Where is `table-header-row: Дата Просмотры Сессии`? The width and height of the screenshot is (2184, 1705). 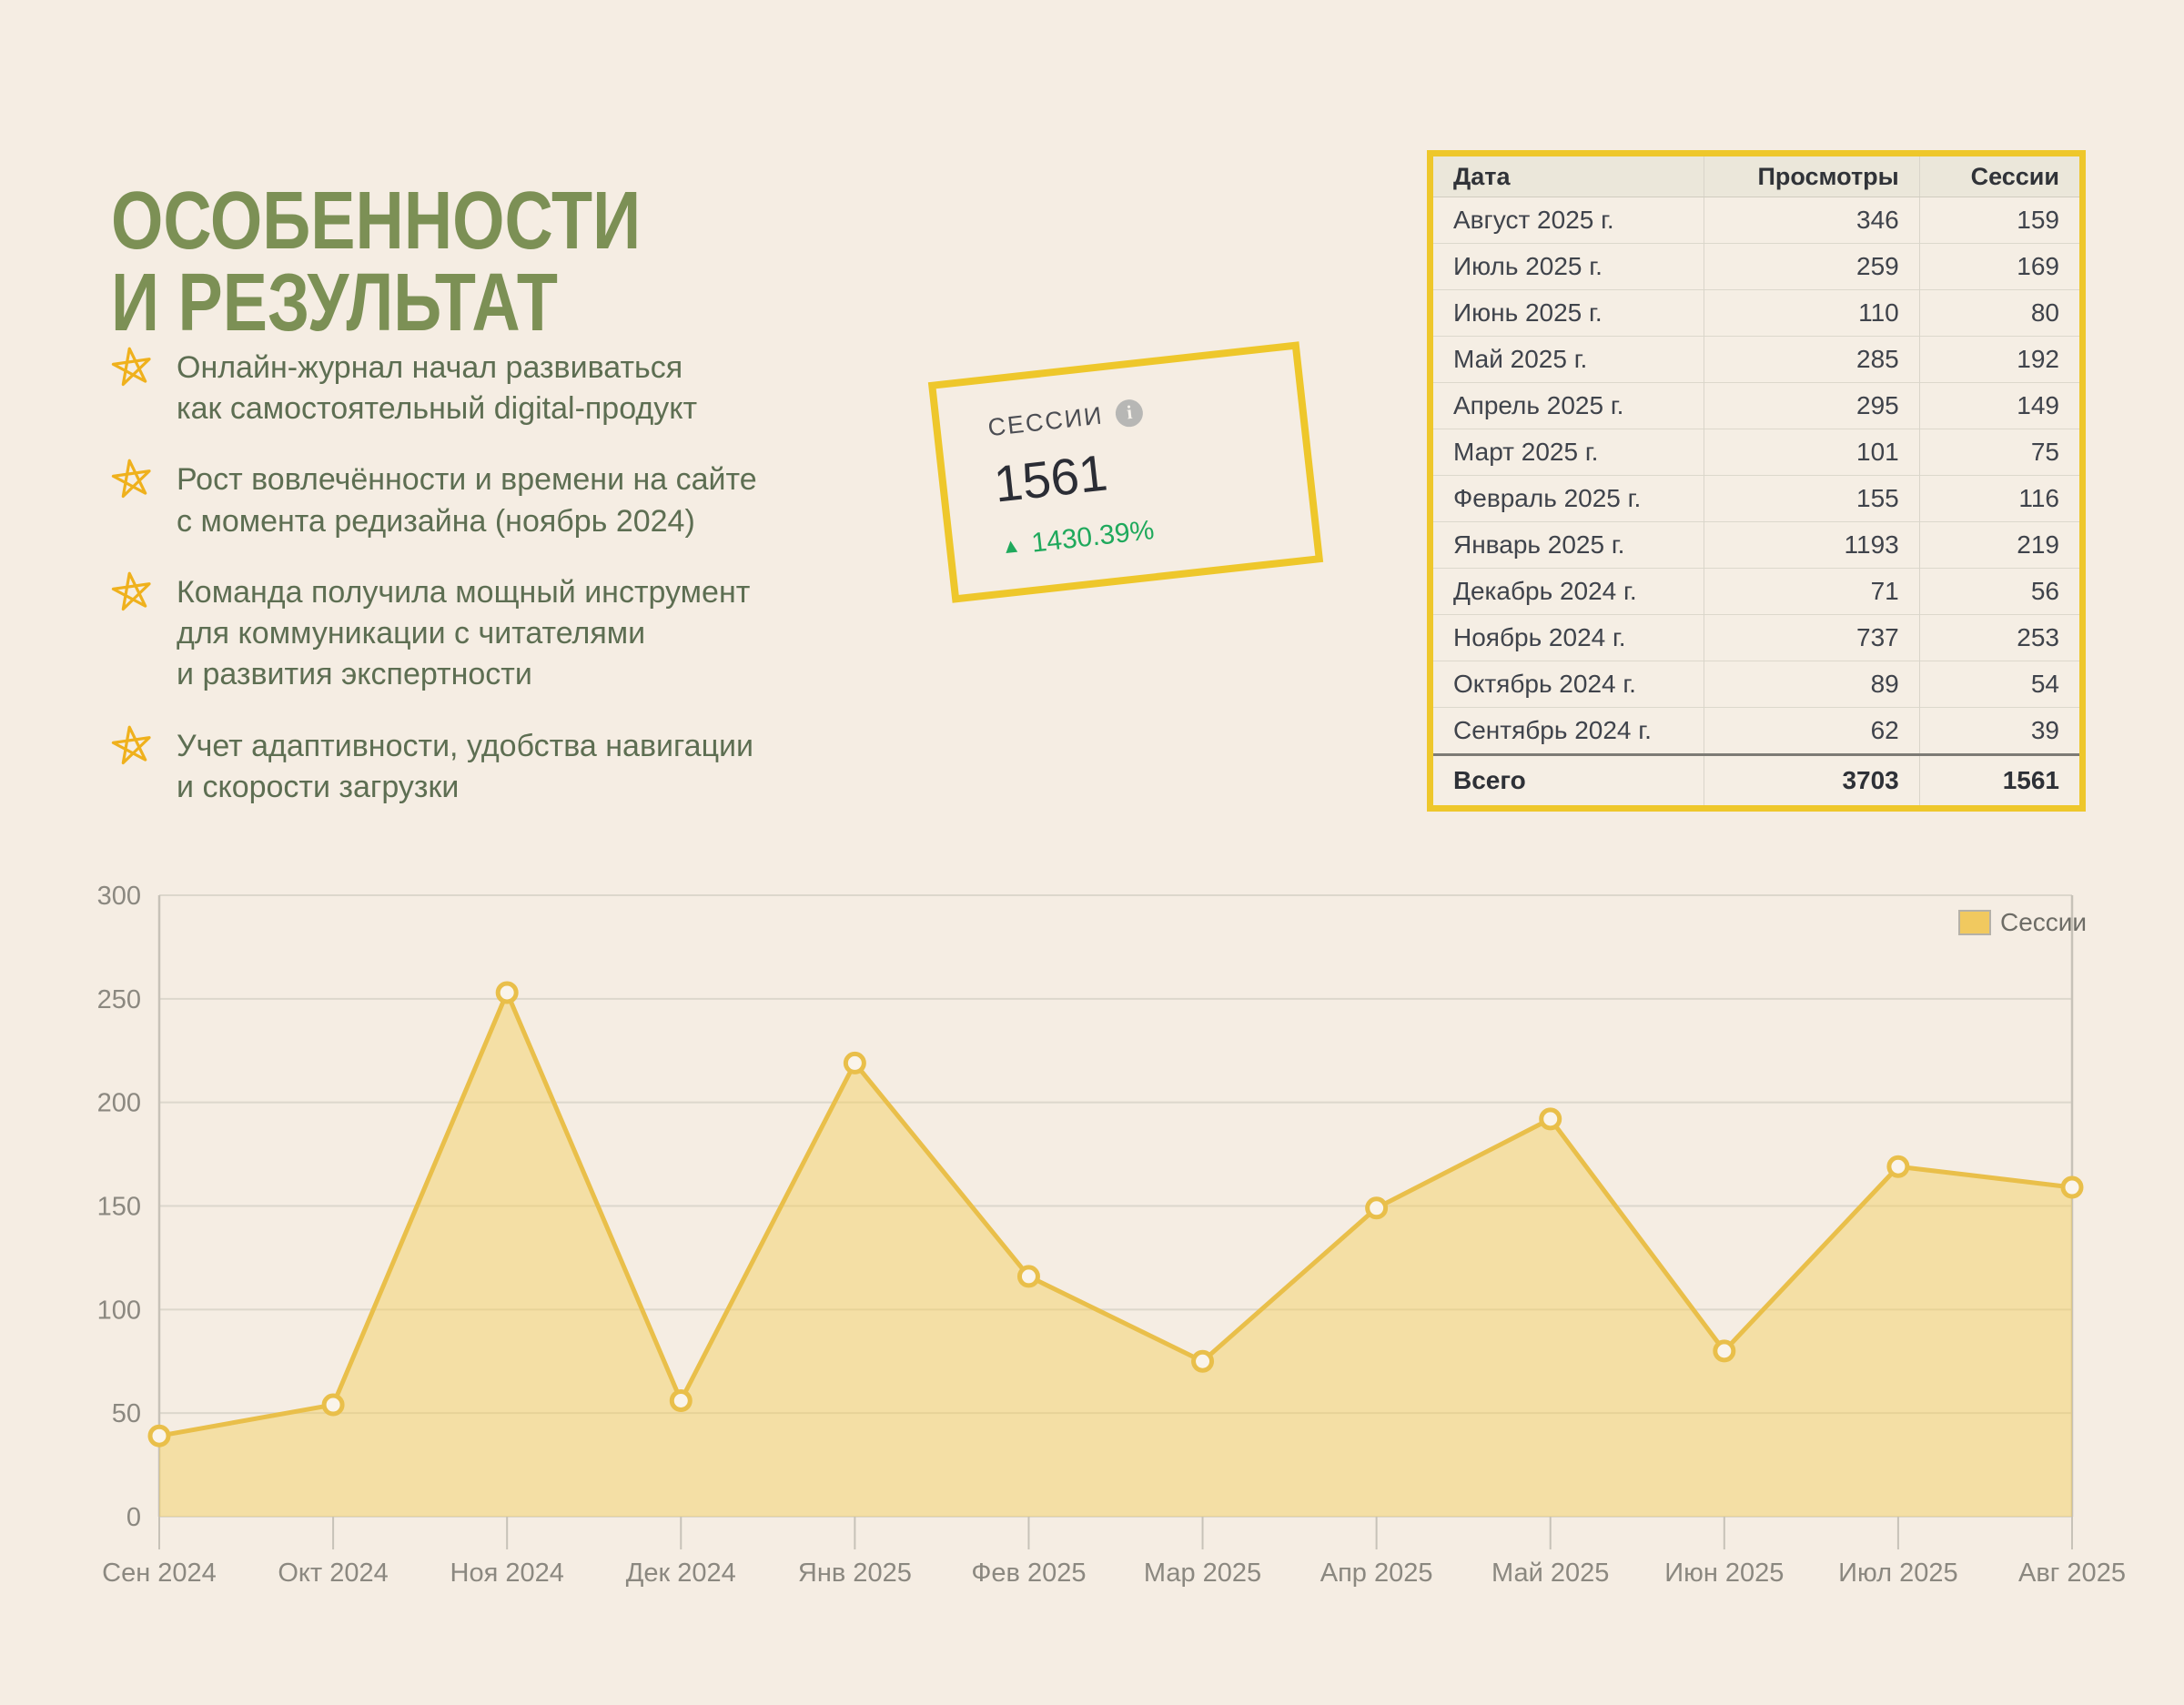 table-header-row: Дата Просмотры Сессии is located at coordinates (1757, 175).